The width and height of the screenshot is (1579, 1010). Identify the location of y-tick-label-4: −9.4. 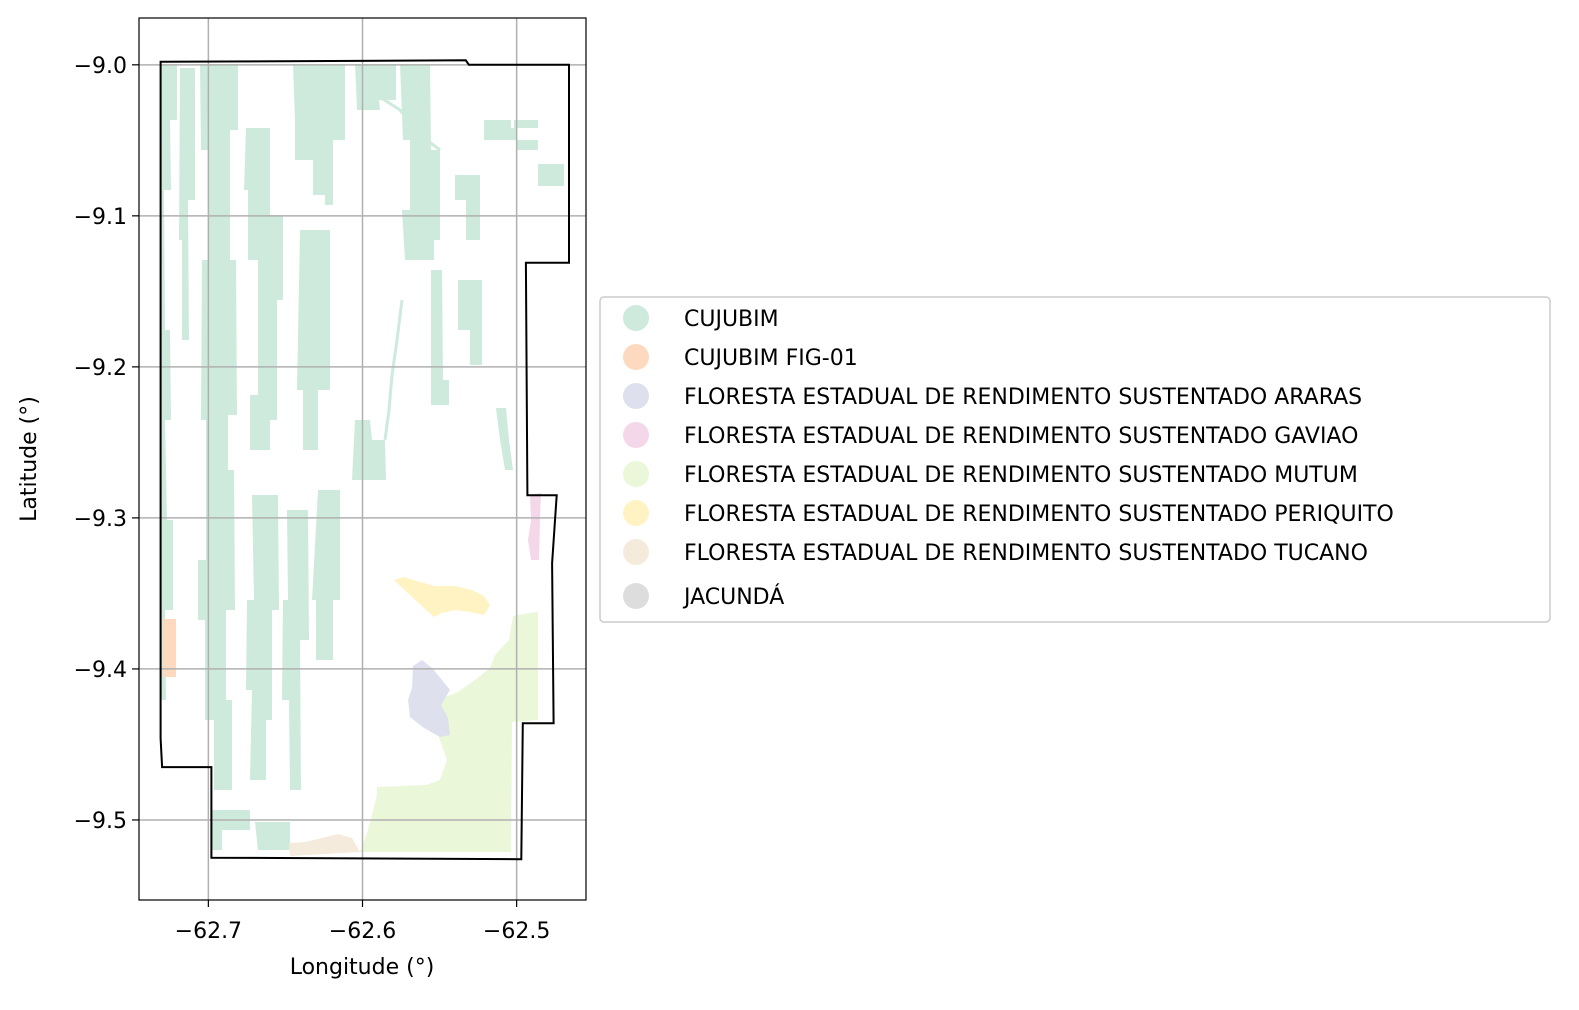
(100, 670).